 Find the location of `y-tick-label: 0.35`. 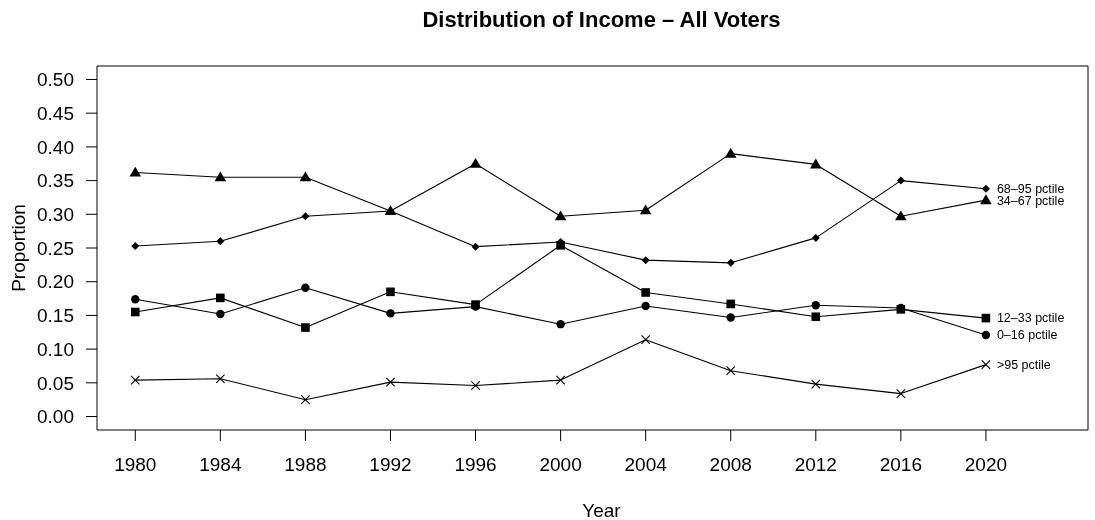

y-tick-label: 0.35 is located at coordinates (55, 181).